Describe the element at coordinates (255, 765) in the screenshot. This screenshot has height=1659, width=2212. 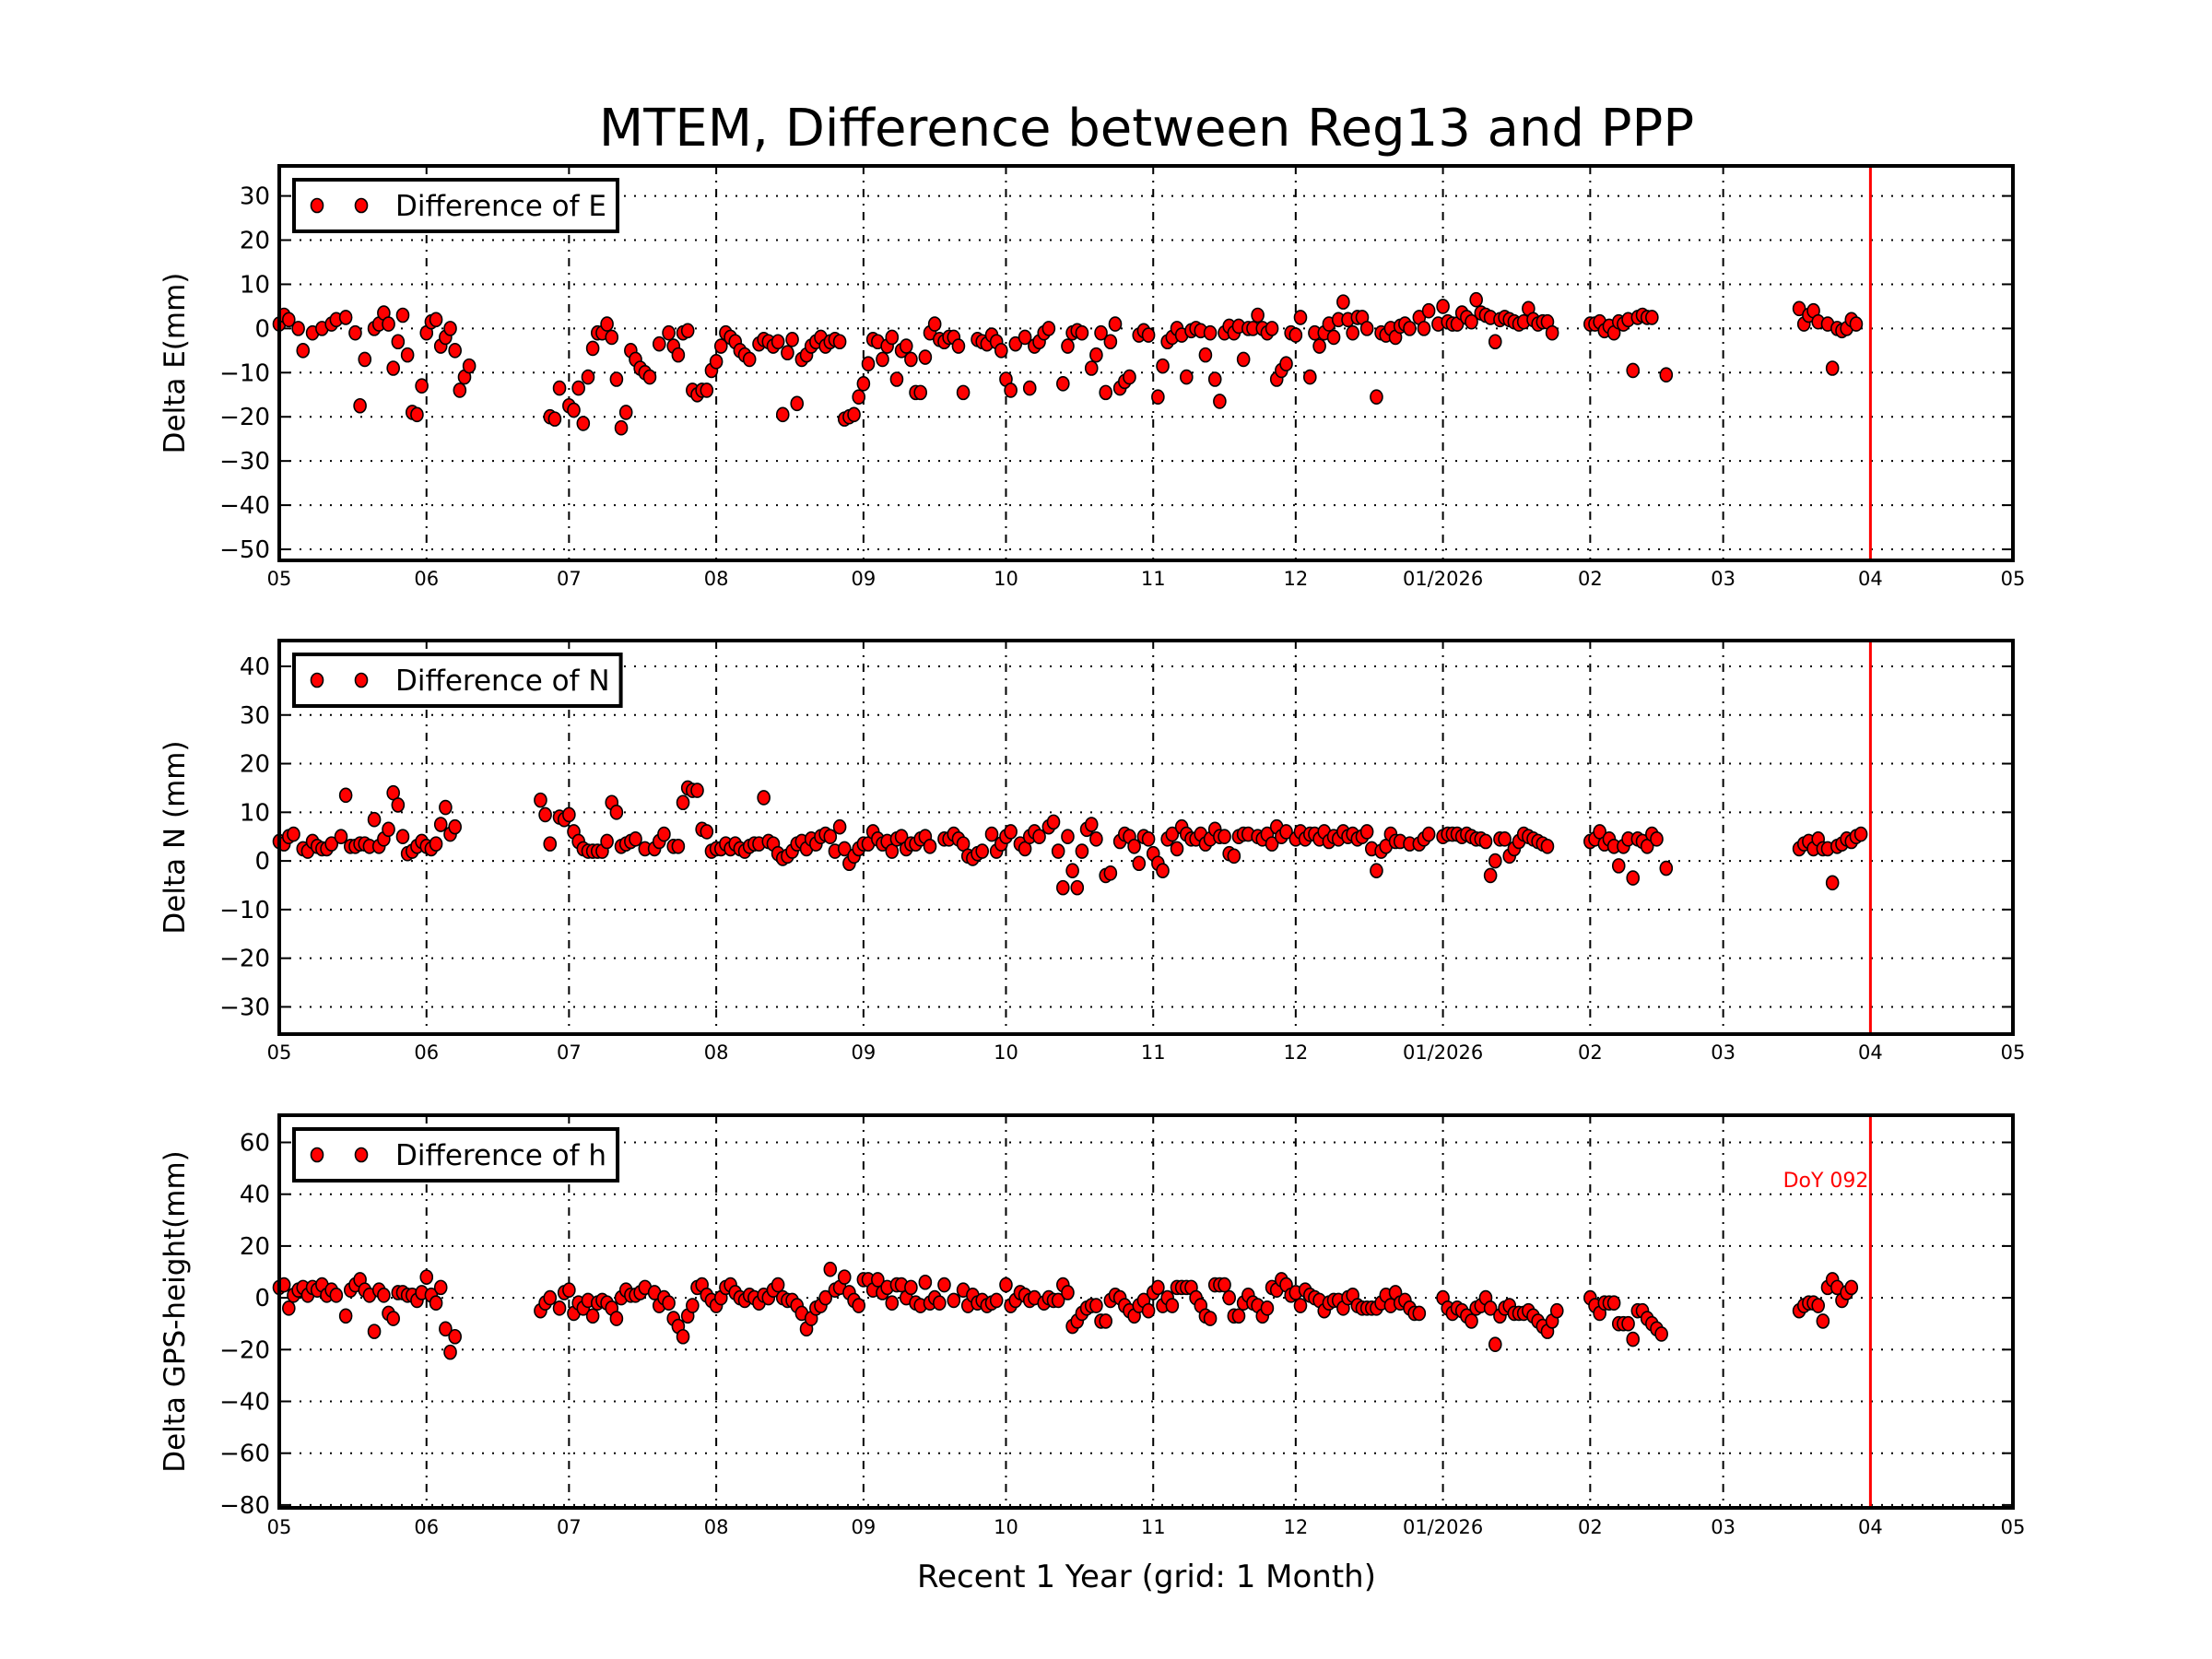
I see `y-tick-label: 20` at that location.